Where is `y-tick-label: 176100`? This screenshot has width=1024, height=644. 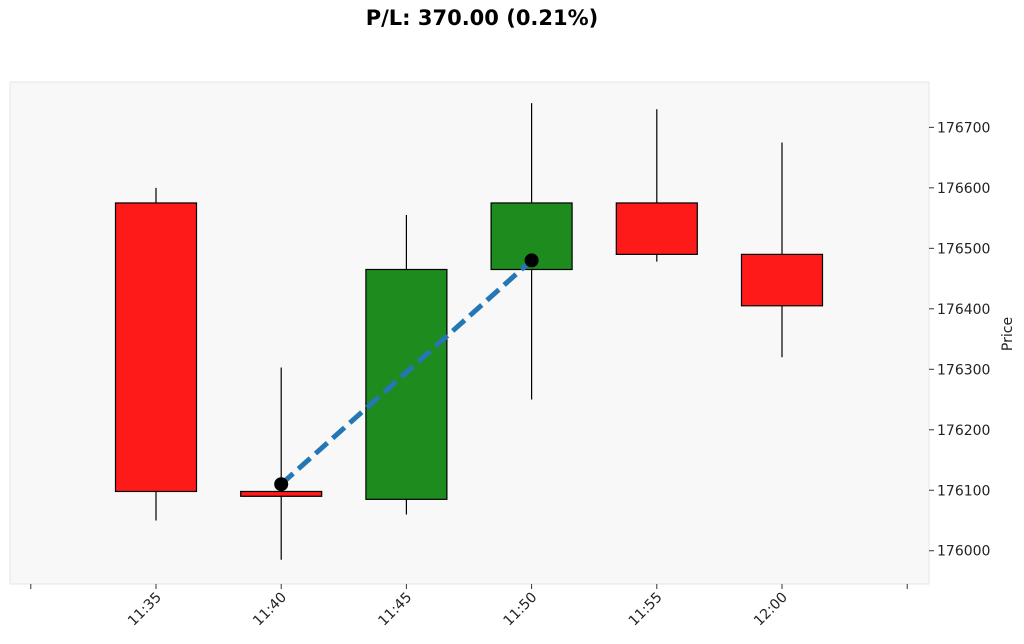
y-tick-label: 176100 is located at coordinates (963, 491).